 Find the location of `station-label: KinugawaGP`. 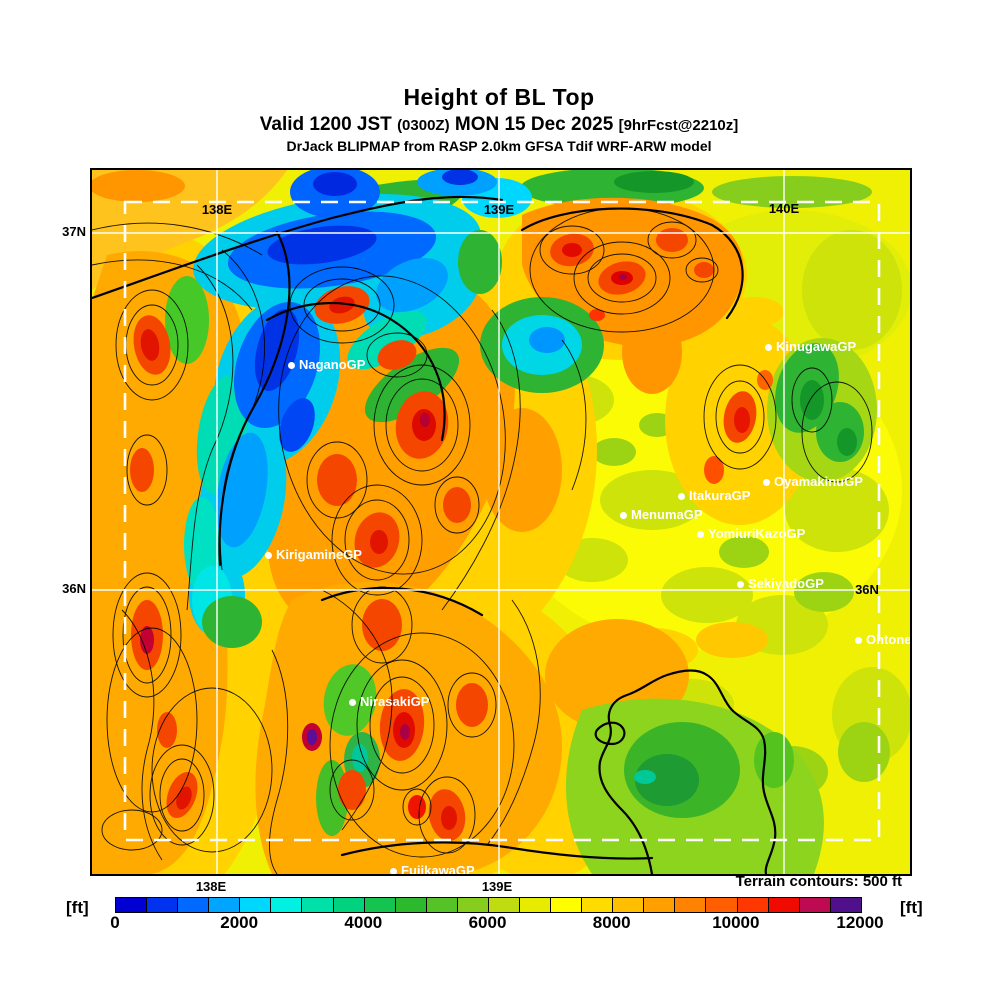

station-label: KinugawaGP is located at coordinates (816, 346).